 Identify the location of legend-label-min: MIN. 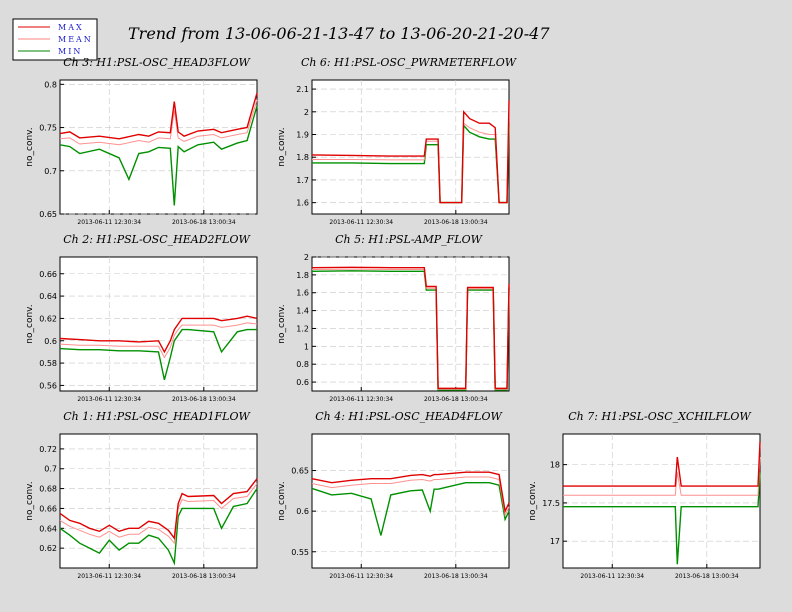
(70, 51).